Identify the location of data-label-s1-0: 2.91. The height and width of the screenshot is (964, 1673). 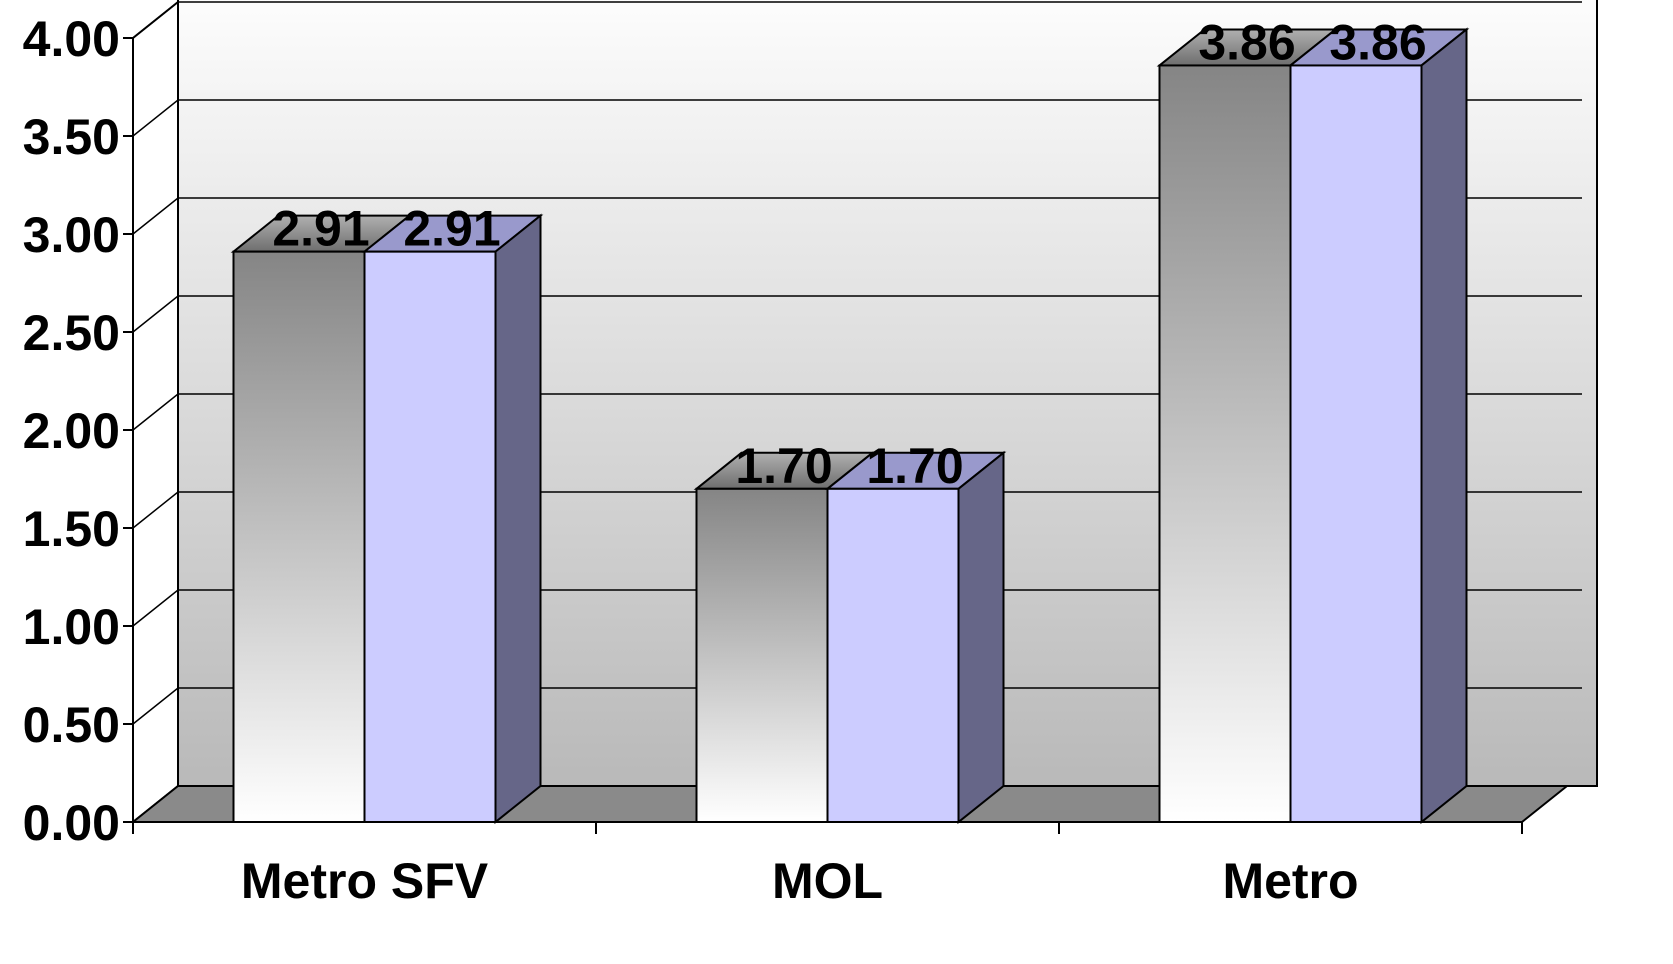
(320, 229).